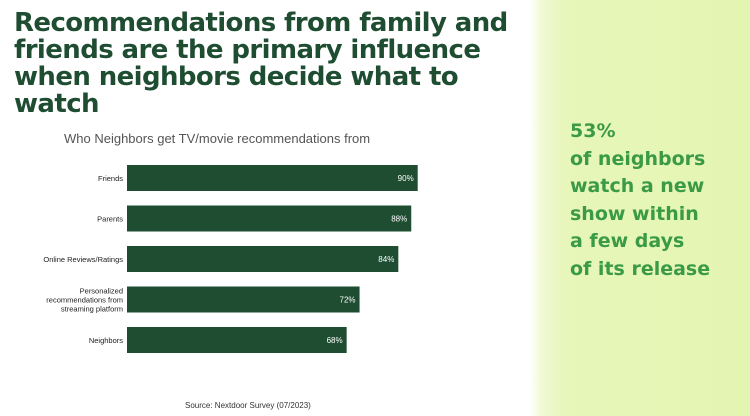 Image resolution: width=750 pixels, height=416 pixels. Describe the element at coordinates (399, 219) in the screenshot. I see `bar-value-label: 88%` at that location.